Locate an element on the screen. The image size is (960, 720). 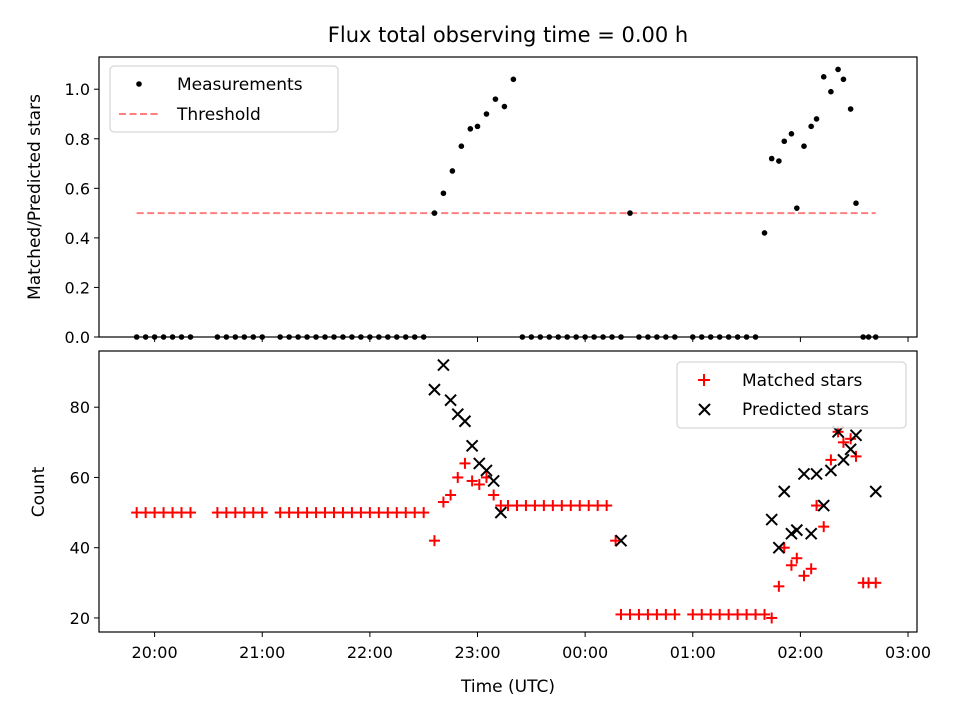
x-tick-label: 20:00 is located at coordinates (155, 652).